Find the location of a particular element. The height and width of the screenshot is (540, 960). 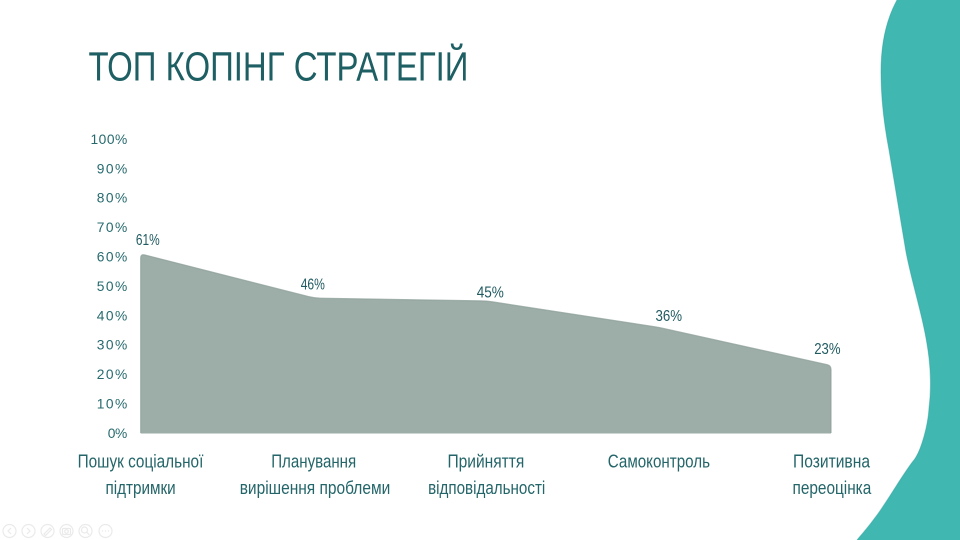

svg-text: відповідальності is located at coordinates (486, 488).